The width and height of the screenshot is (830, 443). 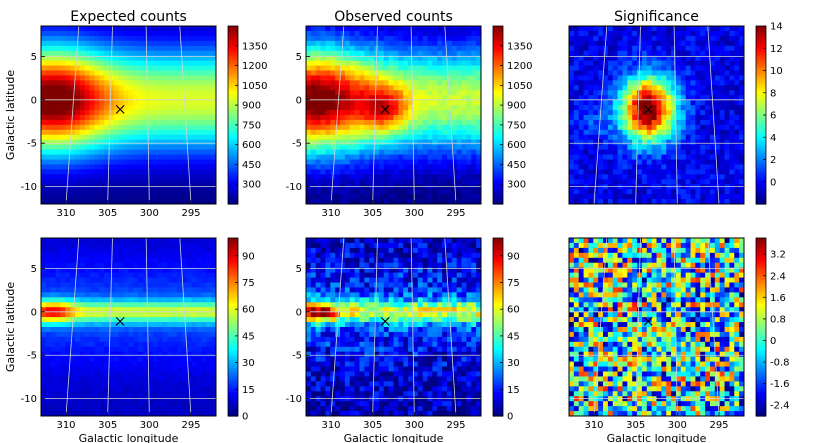 I want to click on colorbar-tick-label: 75, so click(x=248, y=283).